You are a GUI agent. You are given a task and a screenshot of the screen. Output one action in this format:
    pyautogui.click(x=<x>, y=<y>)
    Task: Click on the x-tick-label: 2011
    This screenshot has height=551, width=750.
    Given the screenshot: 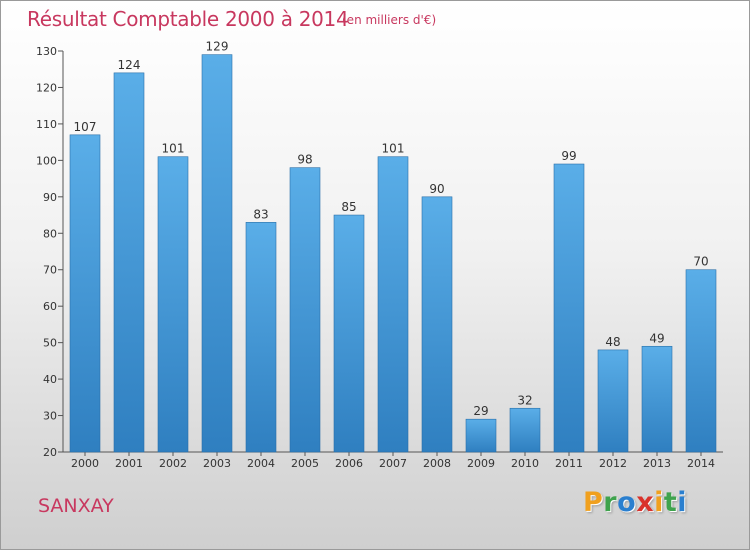 What is the action you would take?
    pyautogui.click(x=569, y=463)
    